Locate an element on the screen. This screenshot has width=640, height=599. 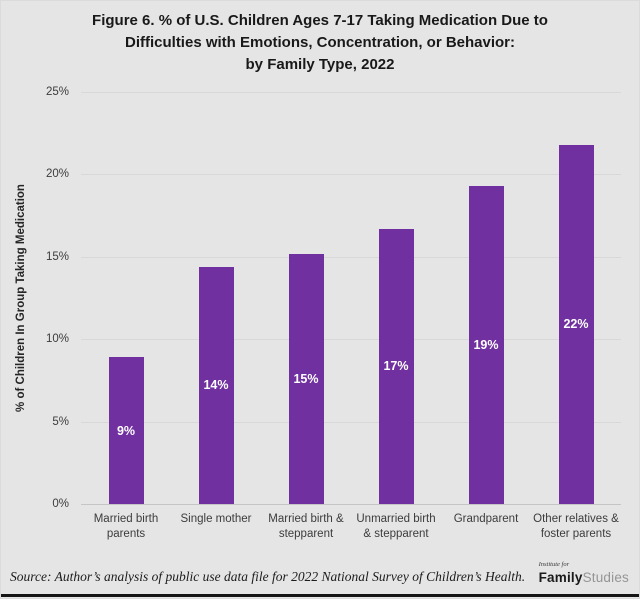
bar-slot: 14% is located at coordinates (216, 298).